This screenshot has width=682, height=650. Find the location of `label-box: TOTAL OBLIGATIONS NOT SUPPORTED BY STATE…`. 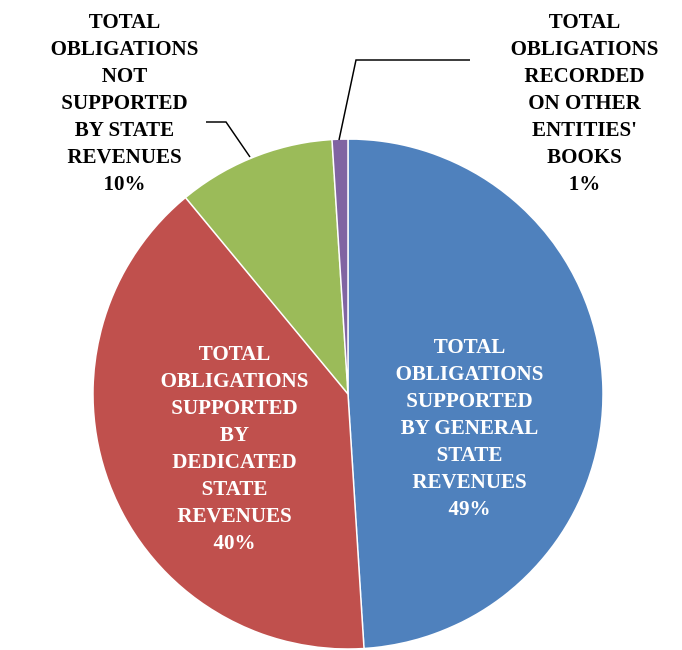

label-box: TOTAL OBLIGATIONS NOT SUPPORTED BY STATE… is located at coordinates (124, 138).